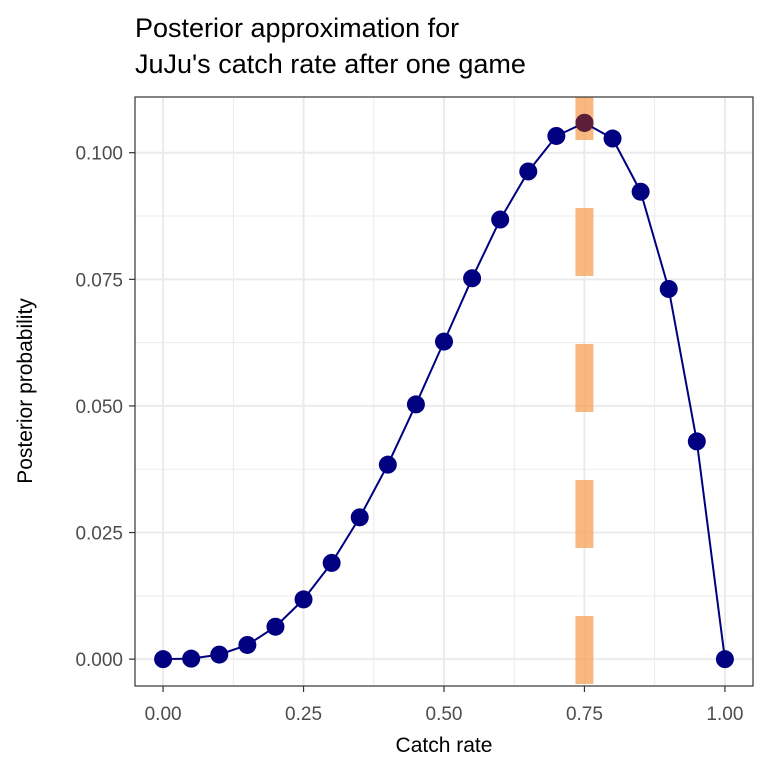 The image size is (768, 768). Describe the element at coordinates (99, 280) in the screenshot. I see `y-tick-label: 0.075` at that location.